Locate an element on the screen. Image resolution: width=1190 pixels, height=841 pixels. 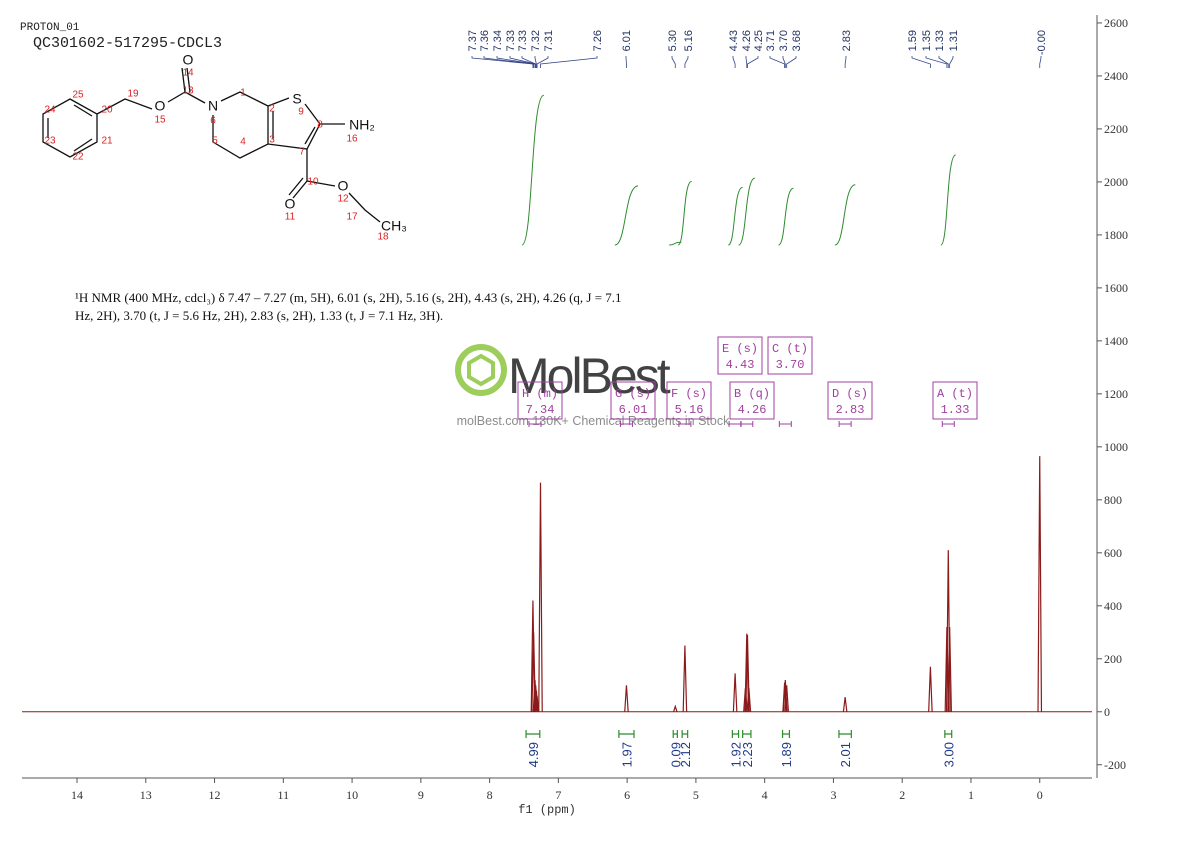
integral-label: 2.23 is located at coordinates (747, 754).